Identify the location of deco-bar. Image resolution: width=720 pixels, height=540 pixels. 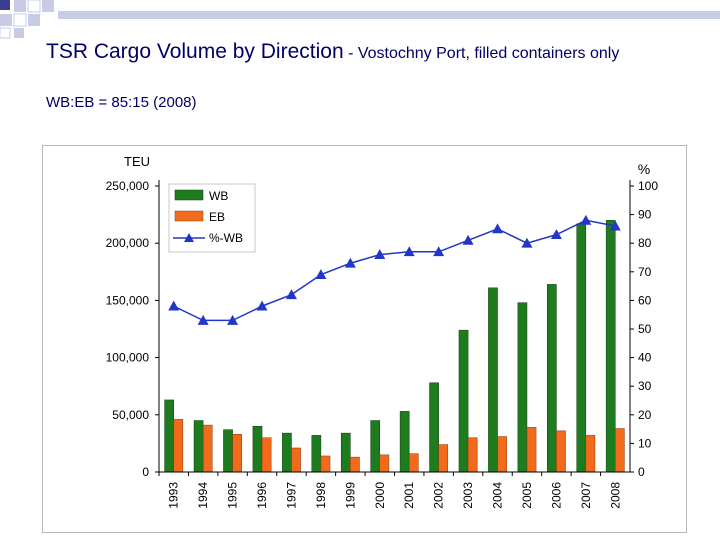
(389, 15).